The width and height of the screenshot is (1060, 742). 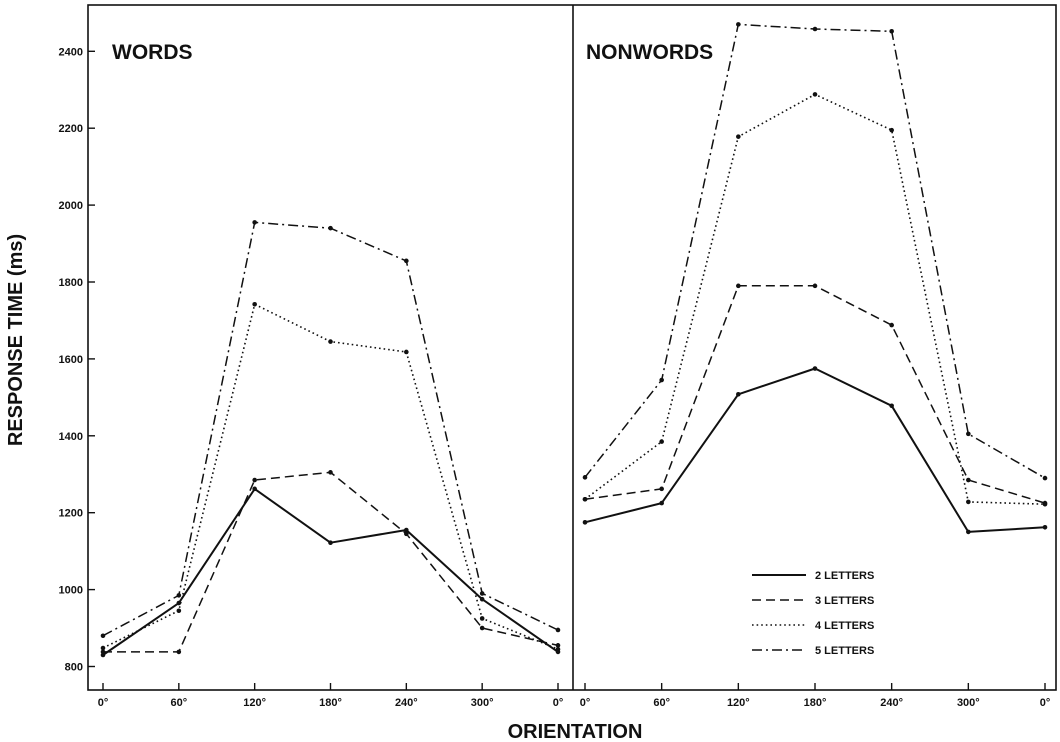 I want to click on series-line-nonwords-3-letters, so click(x=815, y=394).